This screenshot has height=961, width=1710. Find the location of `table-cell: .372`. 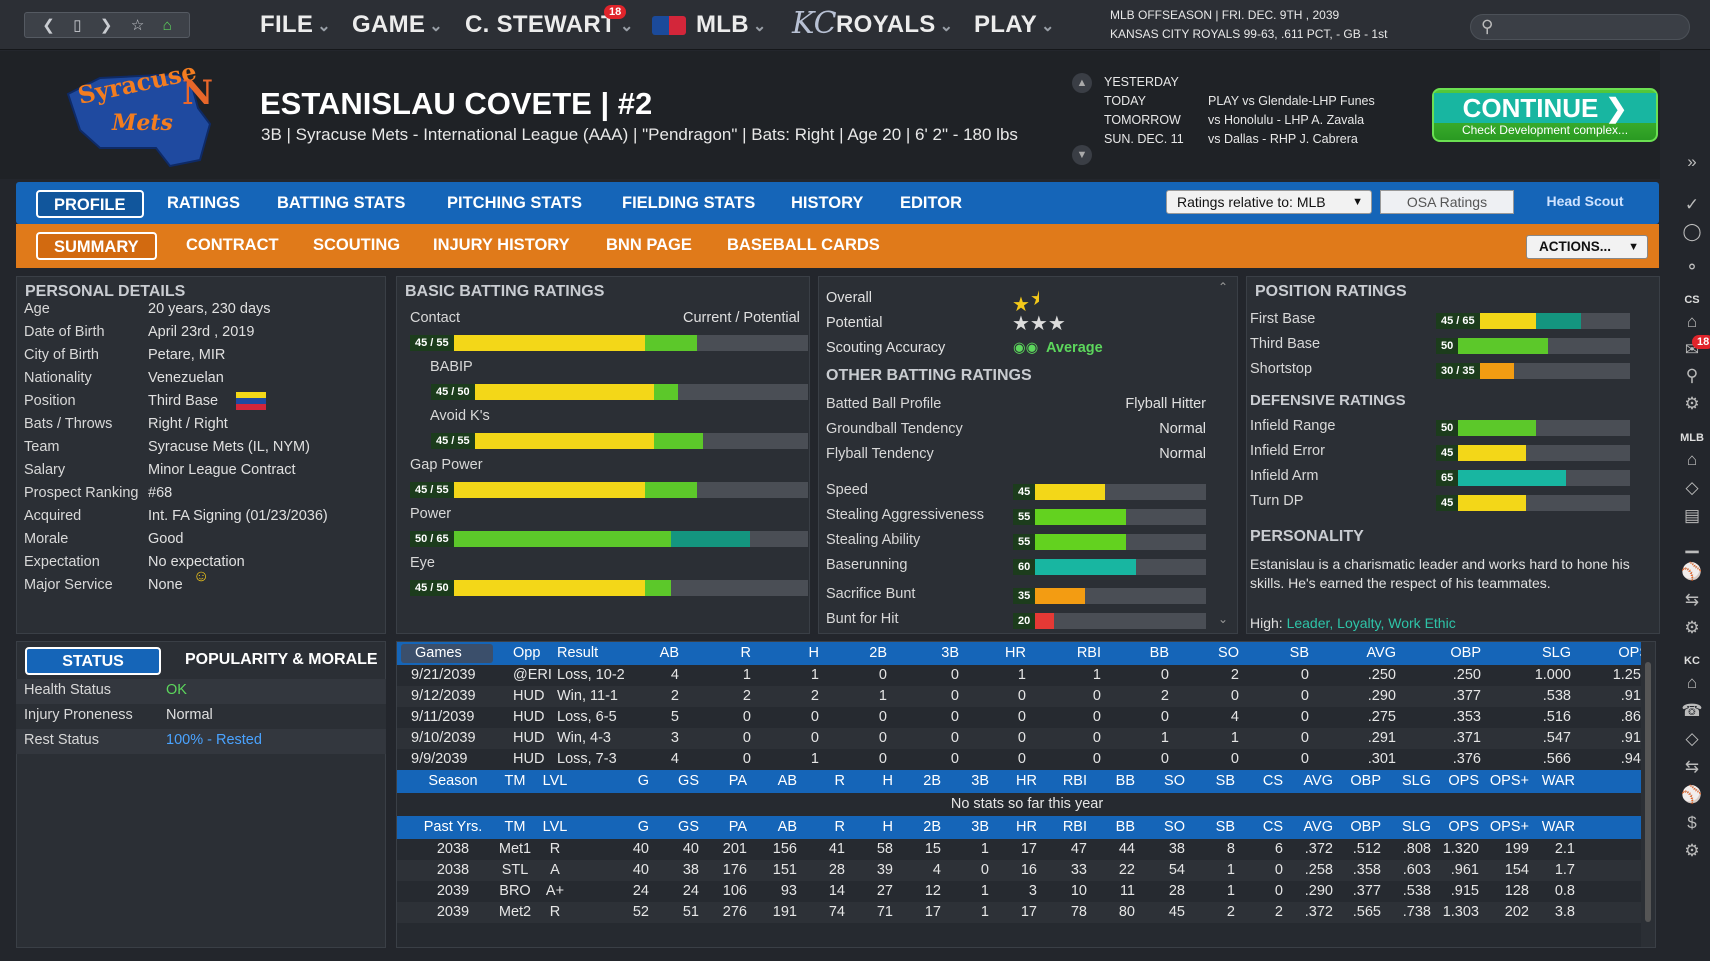

table-cell: .372 is located at coordinates (1318, 912).